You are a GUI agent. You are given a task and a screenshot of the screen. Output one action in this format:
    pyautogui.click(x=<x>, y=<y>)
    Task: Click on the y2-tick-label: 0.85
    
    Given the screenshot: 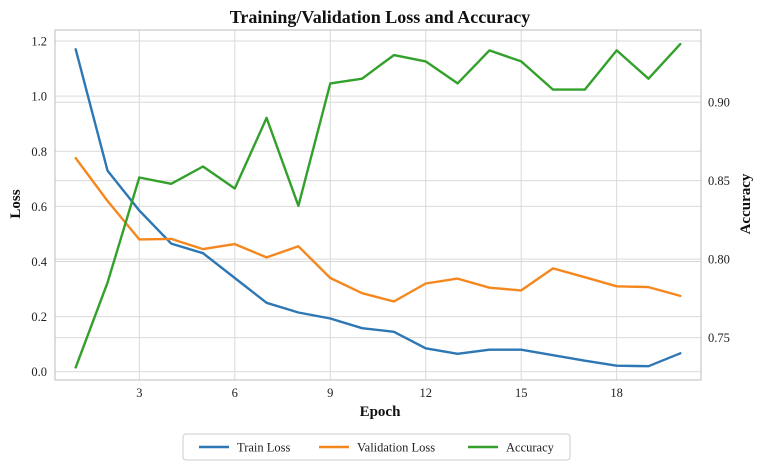 What is the action you would take?
    pyautogui.click(x=719, y=181)
    